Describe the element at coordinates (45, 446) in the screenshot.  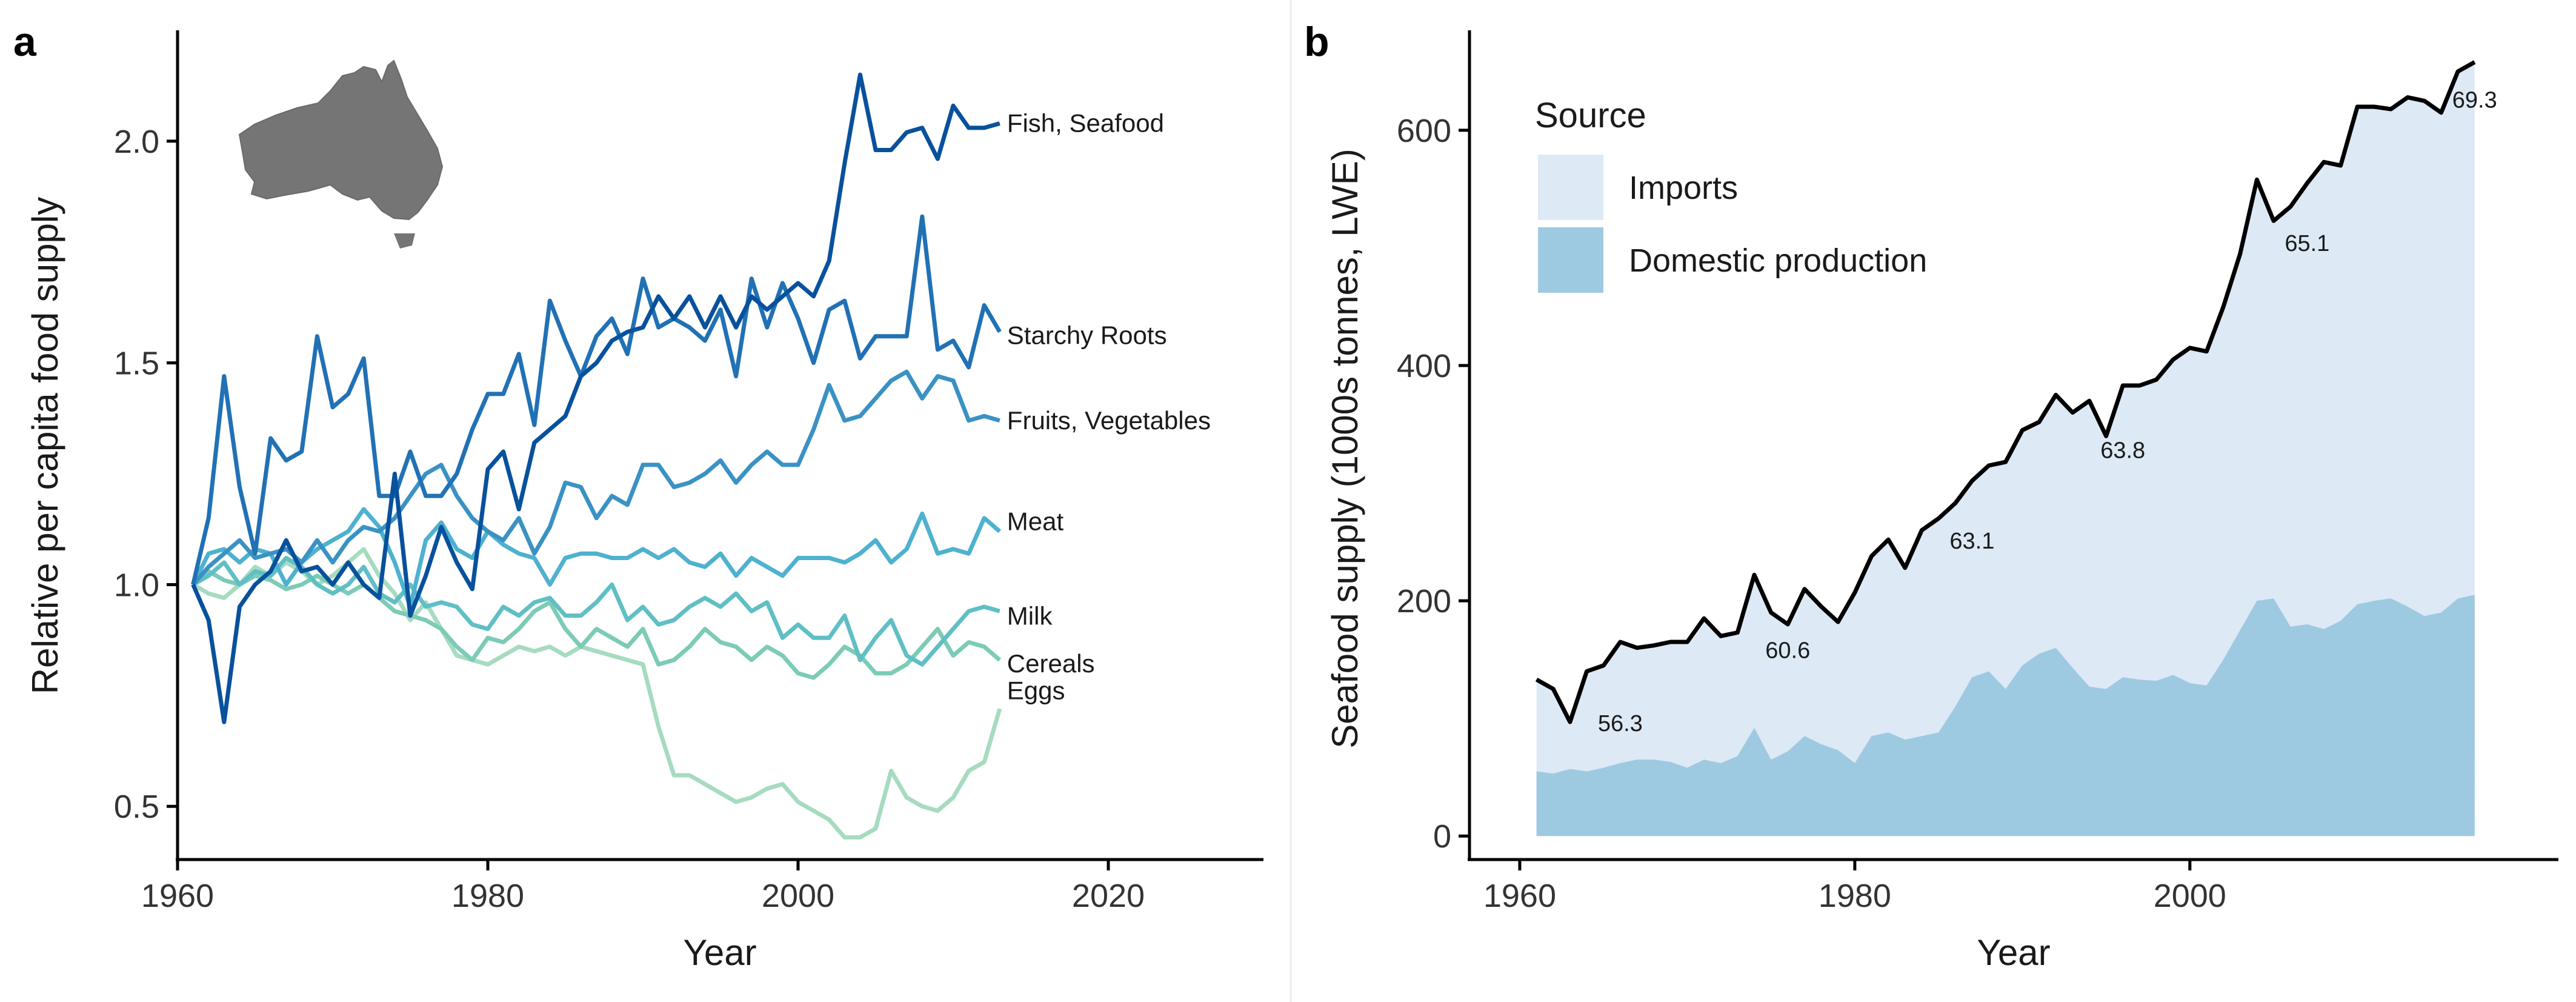
I see `panel-a-y-axis-title: Relative per capita food supply` at that location.